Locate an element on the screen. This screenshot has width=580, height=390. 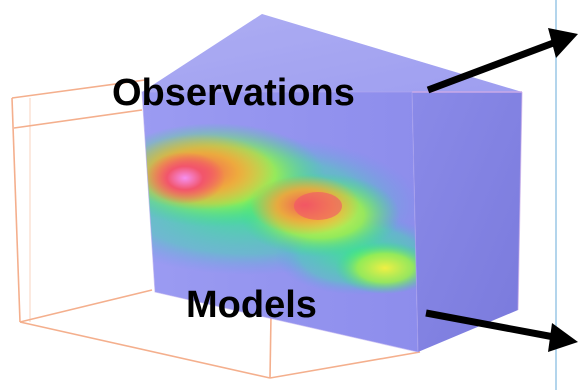
models-label: Models is located at coordinates (251, 305).